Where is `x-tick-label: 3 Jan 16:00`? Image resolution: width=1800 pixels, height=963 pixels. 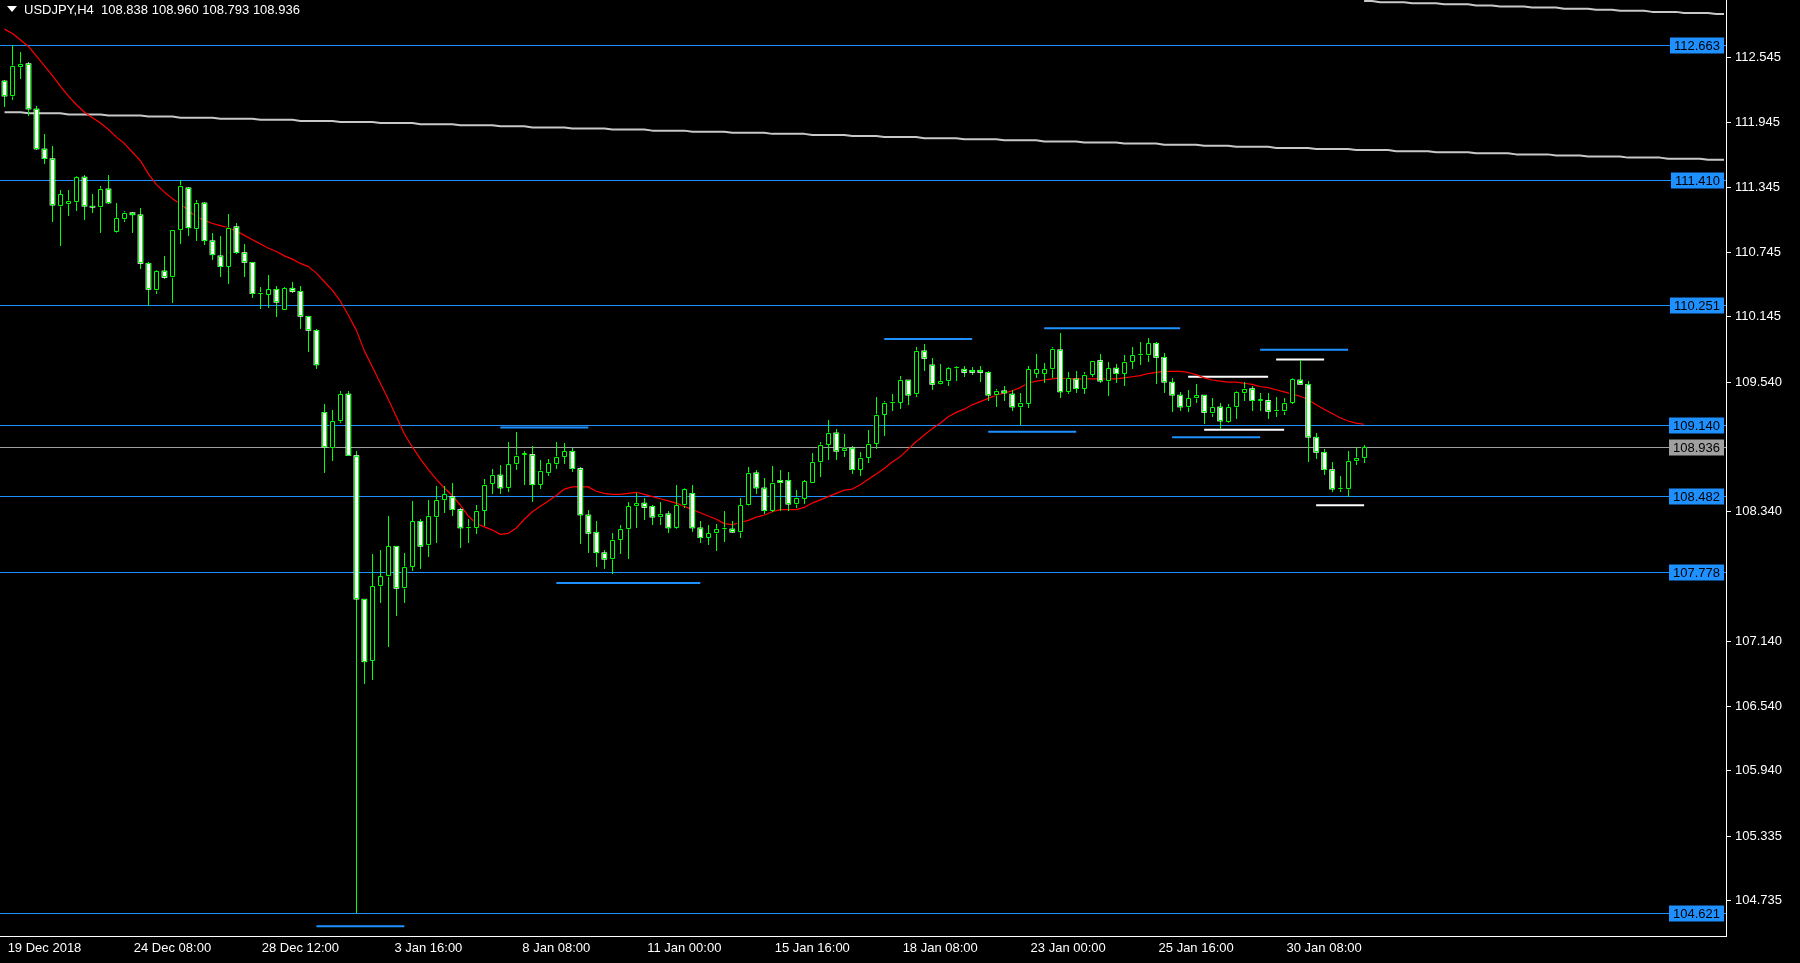 x-tick-label: 3 Jan 16:00 is located at coordinates (428, 948).